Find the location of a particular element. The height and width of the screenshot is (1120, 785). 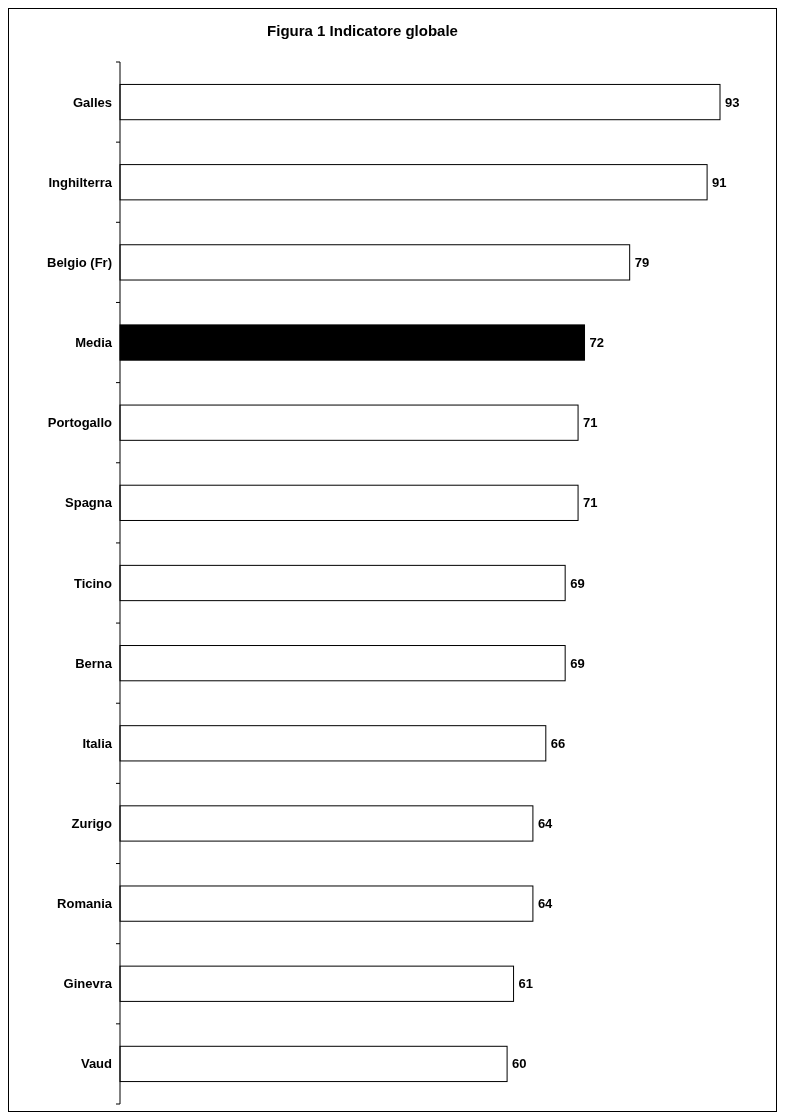

y-tick-label: Galles is located at coordinates (92, 102).